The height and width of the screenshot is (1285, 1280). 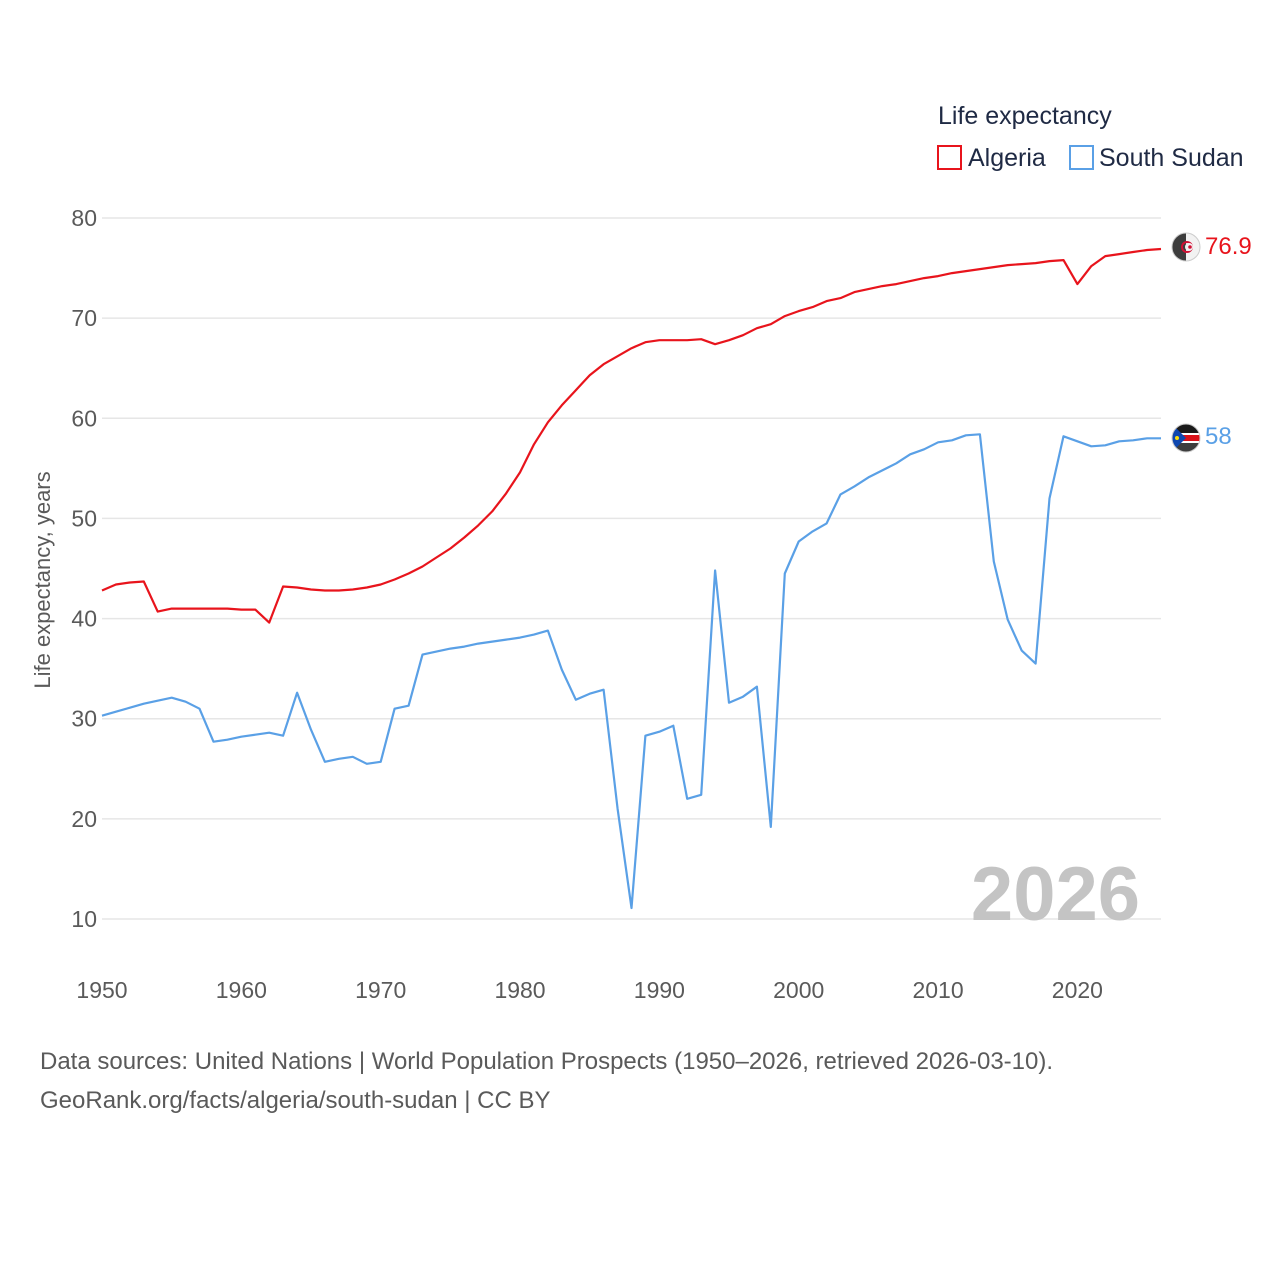 What do you see at coordinates (937, 990) in the screenshot?
I see `x-tick-label: 2010` at bounding box center [937, 990].